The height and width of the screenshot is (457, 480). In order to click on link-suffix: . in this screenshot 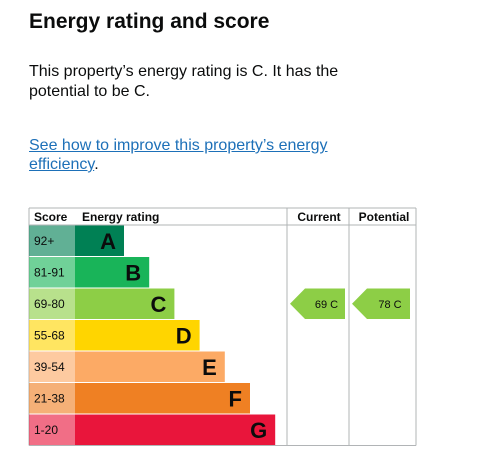, I will do `click(96, 164)`.